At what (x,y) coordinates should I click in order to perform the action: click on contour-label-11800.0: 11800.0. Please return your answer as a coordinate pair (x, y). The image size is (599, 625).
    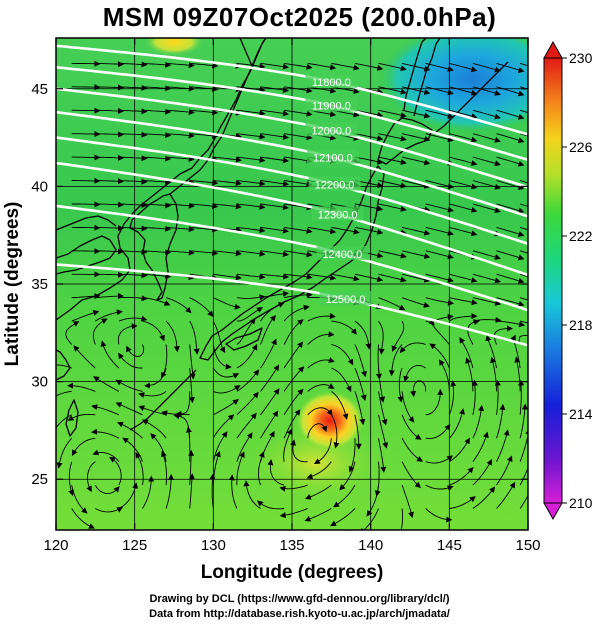
    Looking at the image, I should click on (331, 83).